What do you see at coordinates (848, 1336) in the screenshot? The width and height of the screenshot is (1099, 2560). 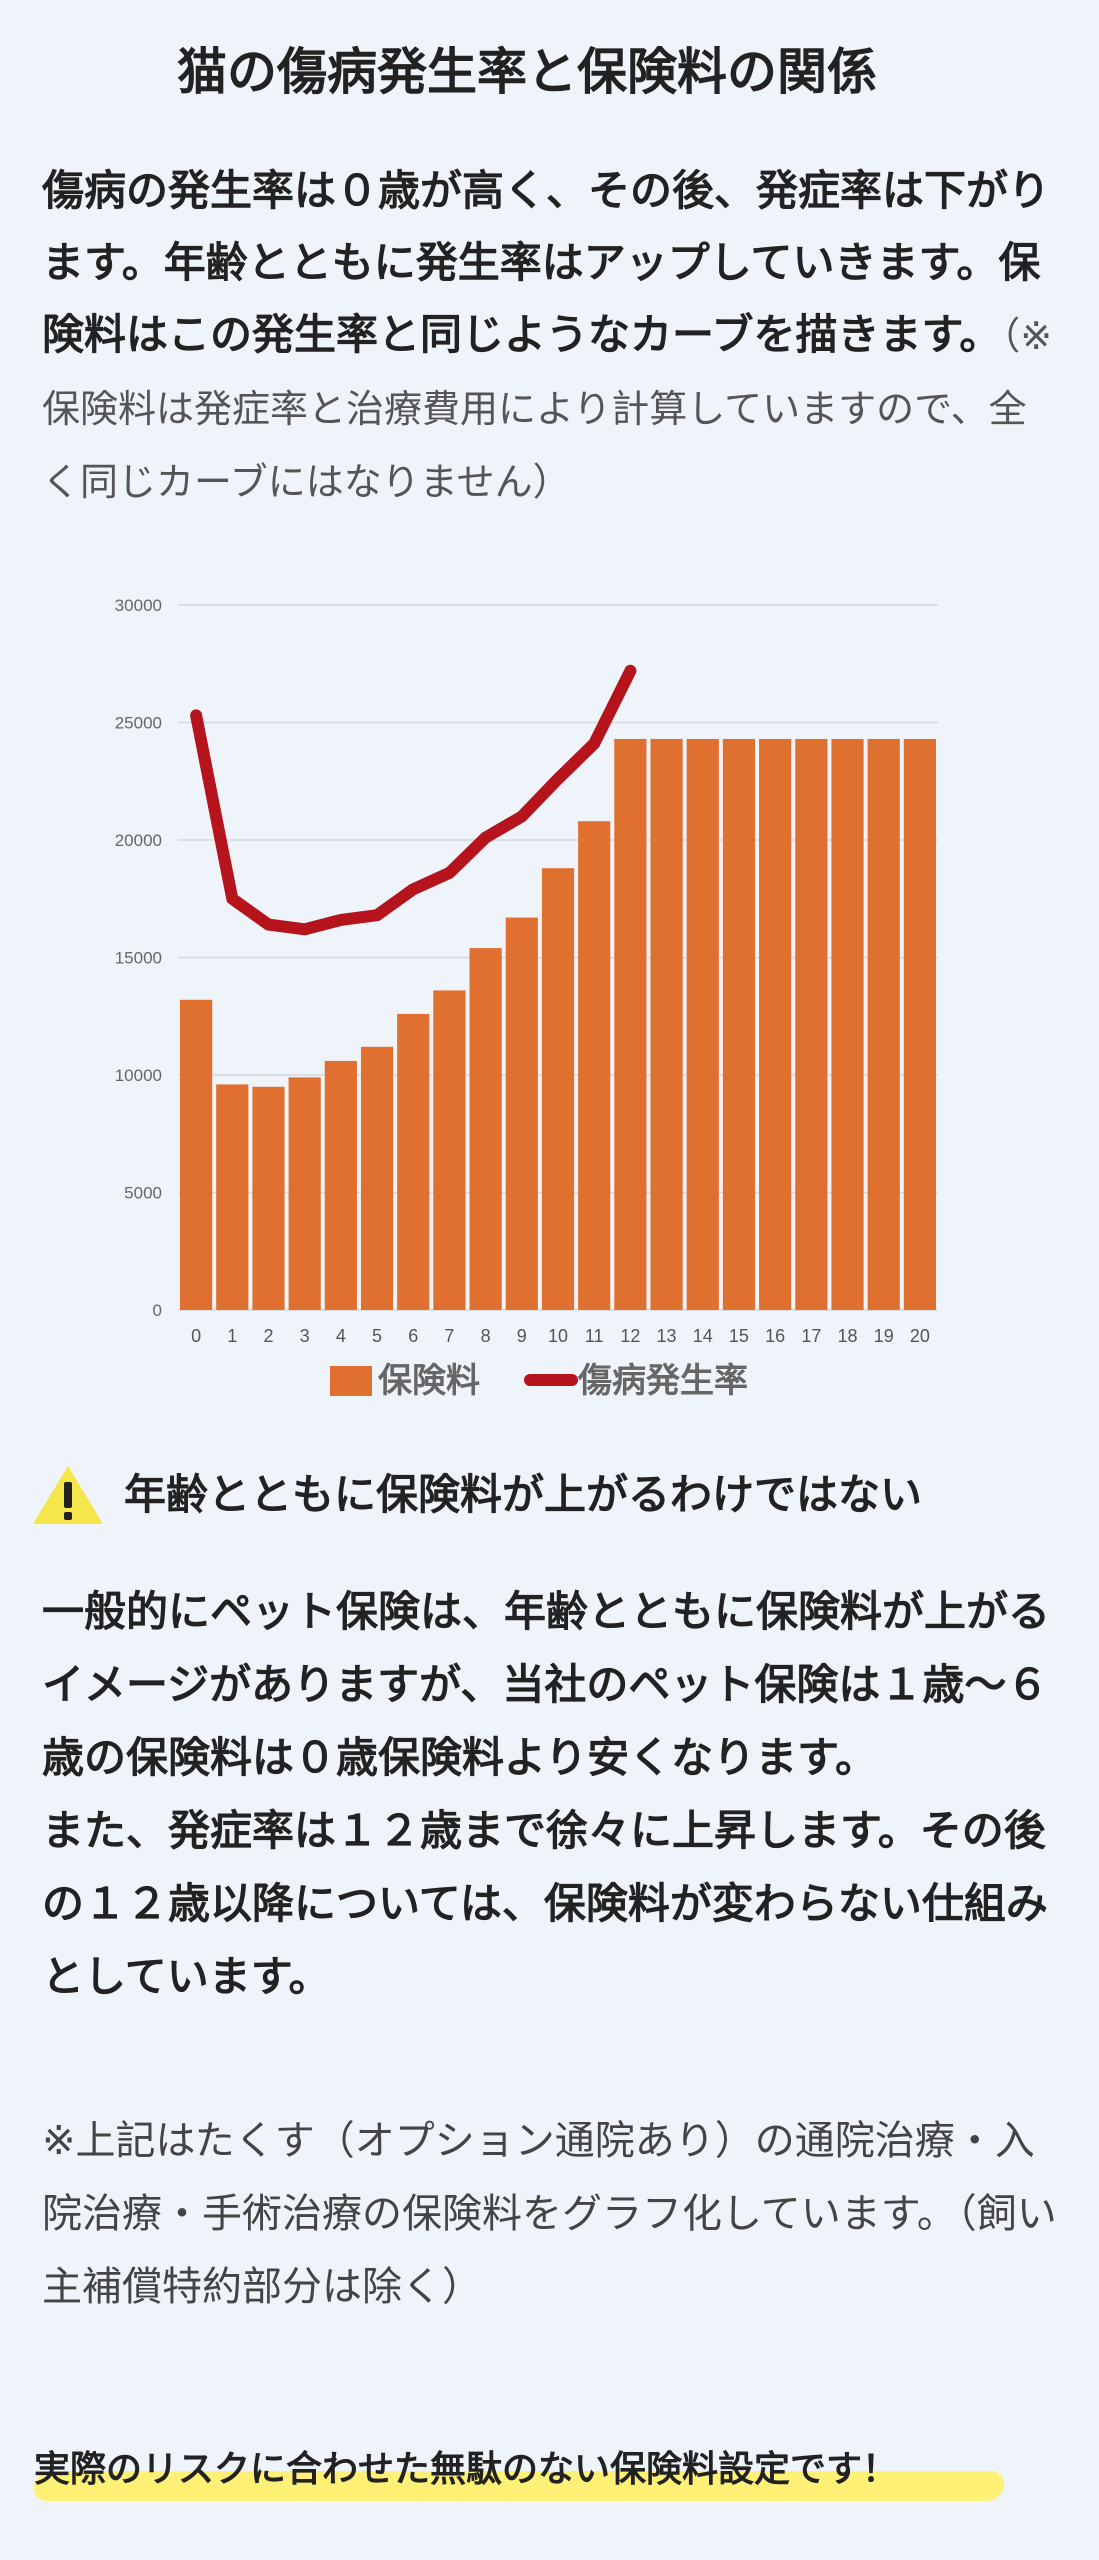 I see `x-tick-label: 18` at bounding box center [848, 1336].